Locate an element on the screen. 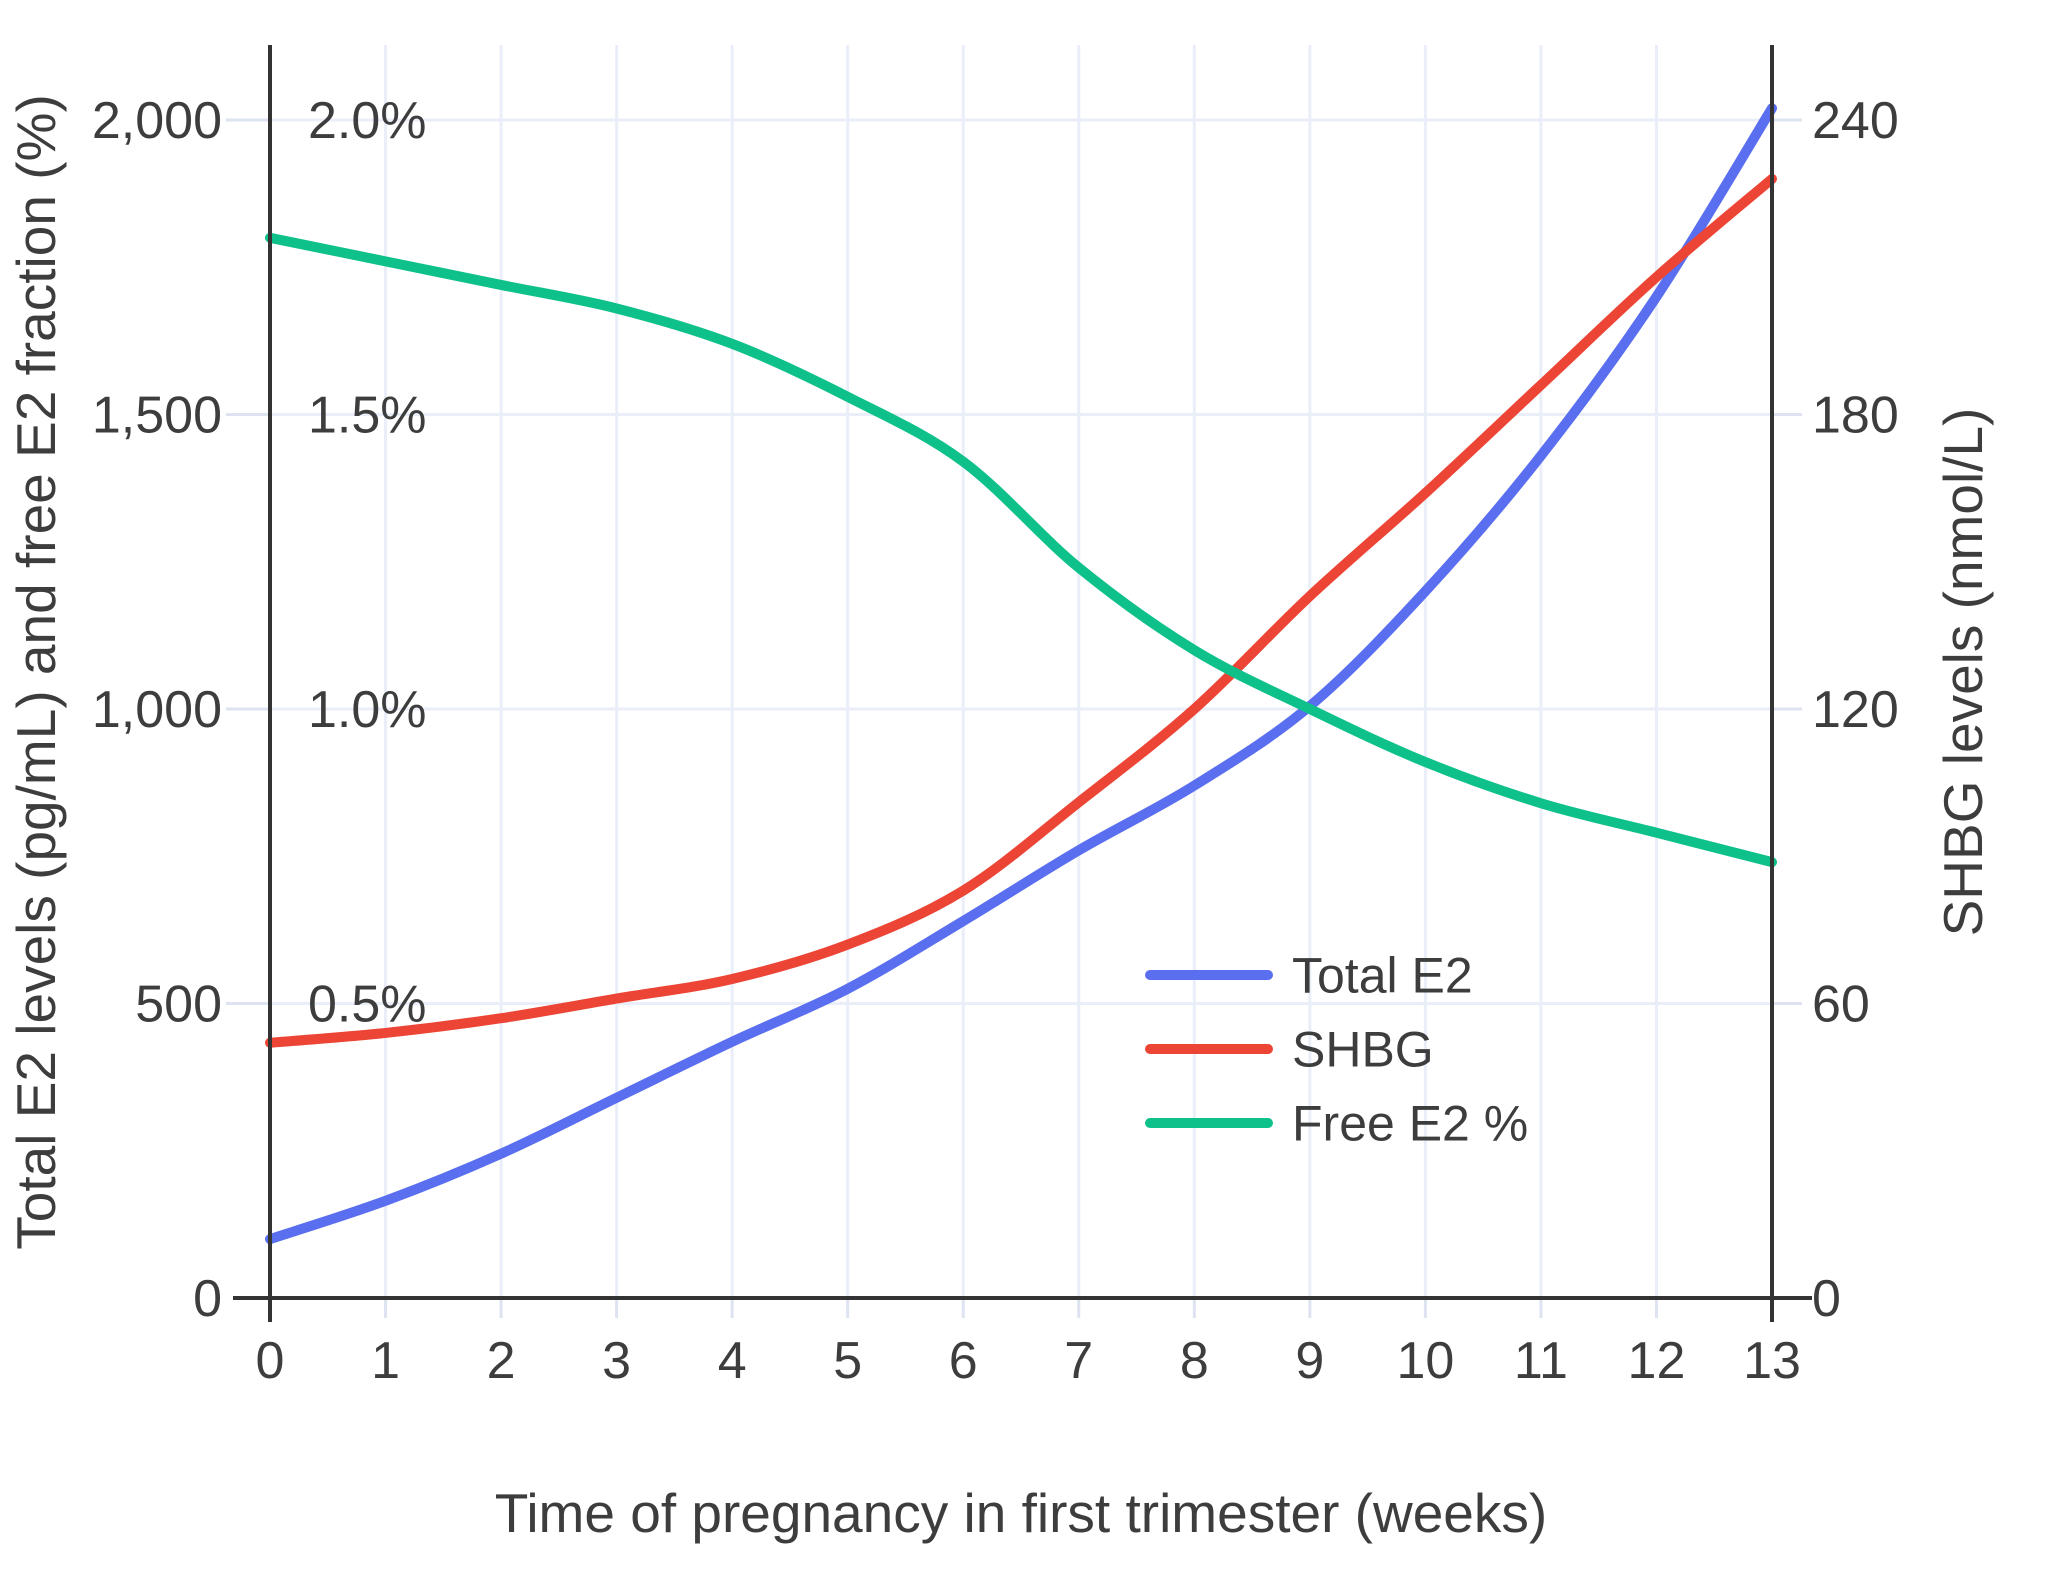 The height and width of the screenshot is (1583, 2048). x-tick-label: 3 is located at coordinates (616, 1361).